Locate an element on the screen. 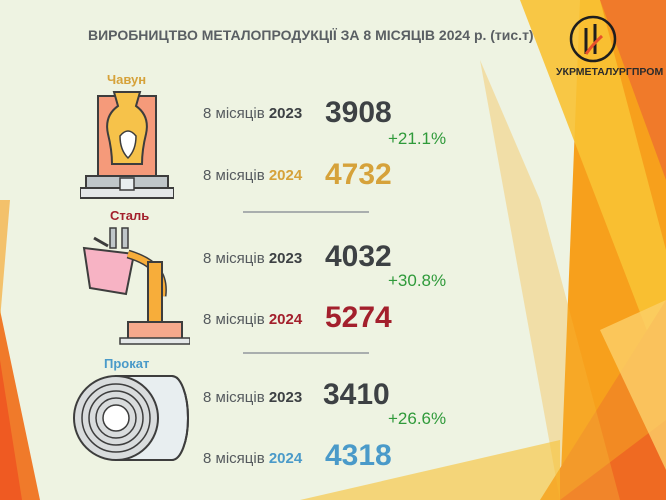 This screenshot has width=666, height=500. value-prokat-2024: 4318 is located at coordinates (358, 455).